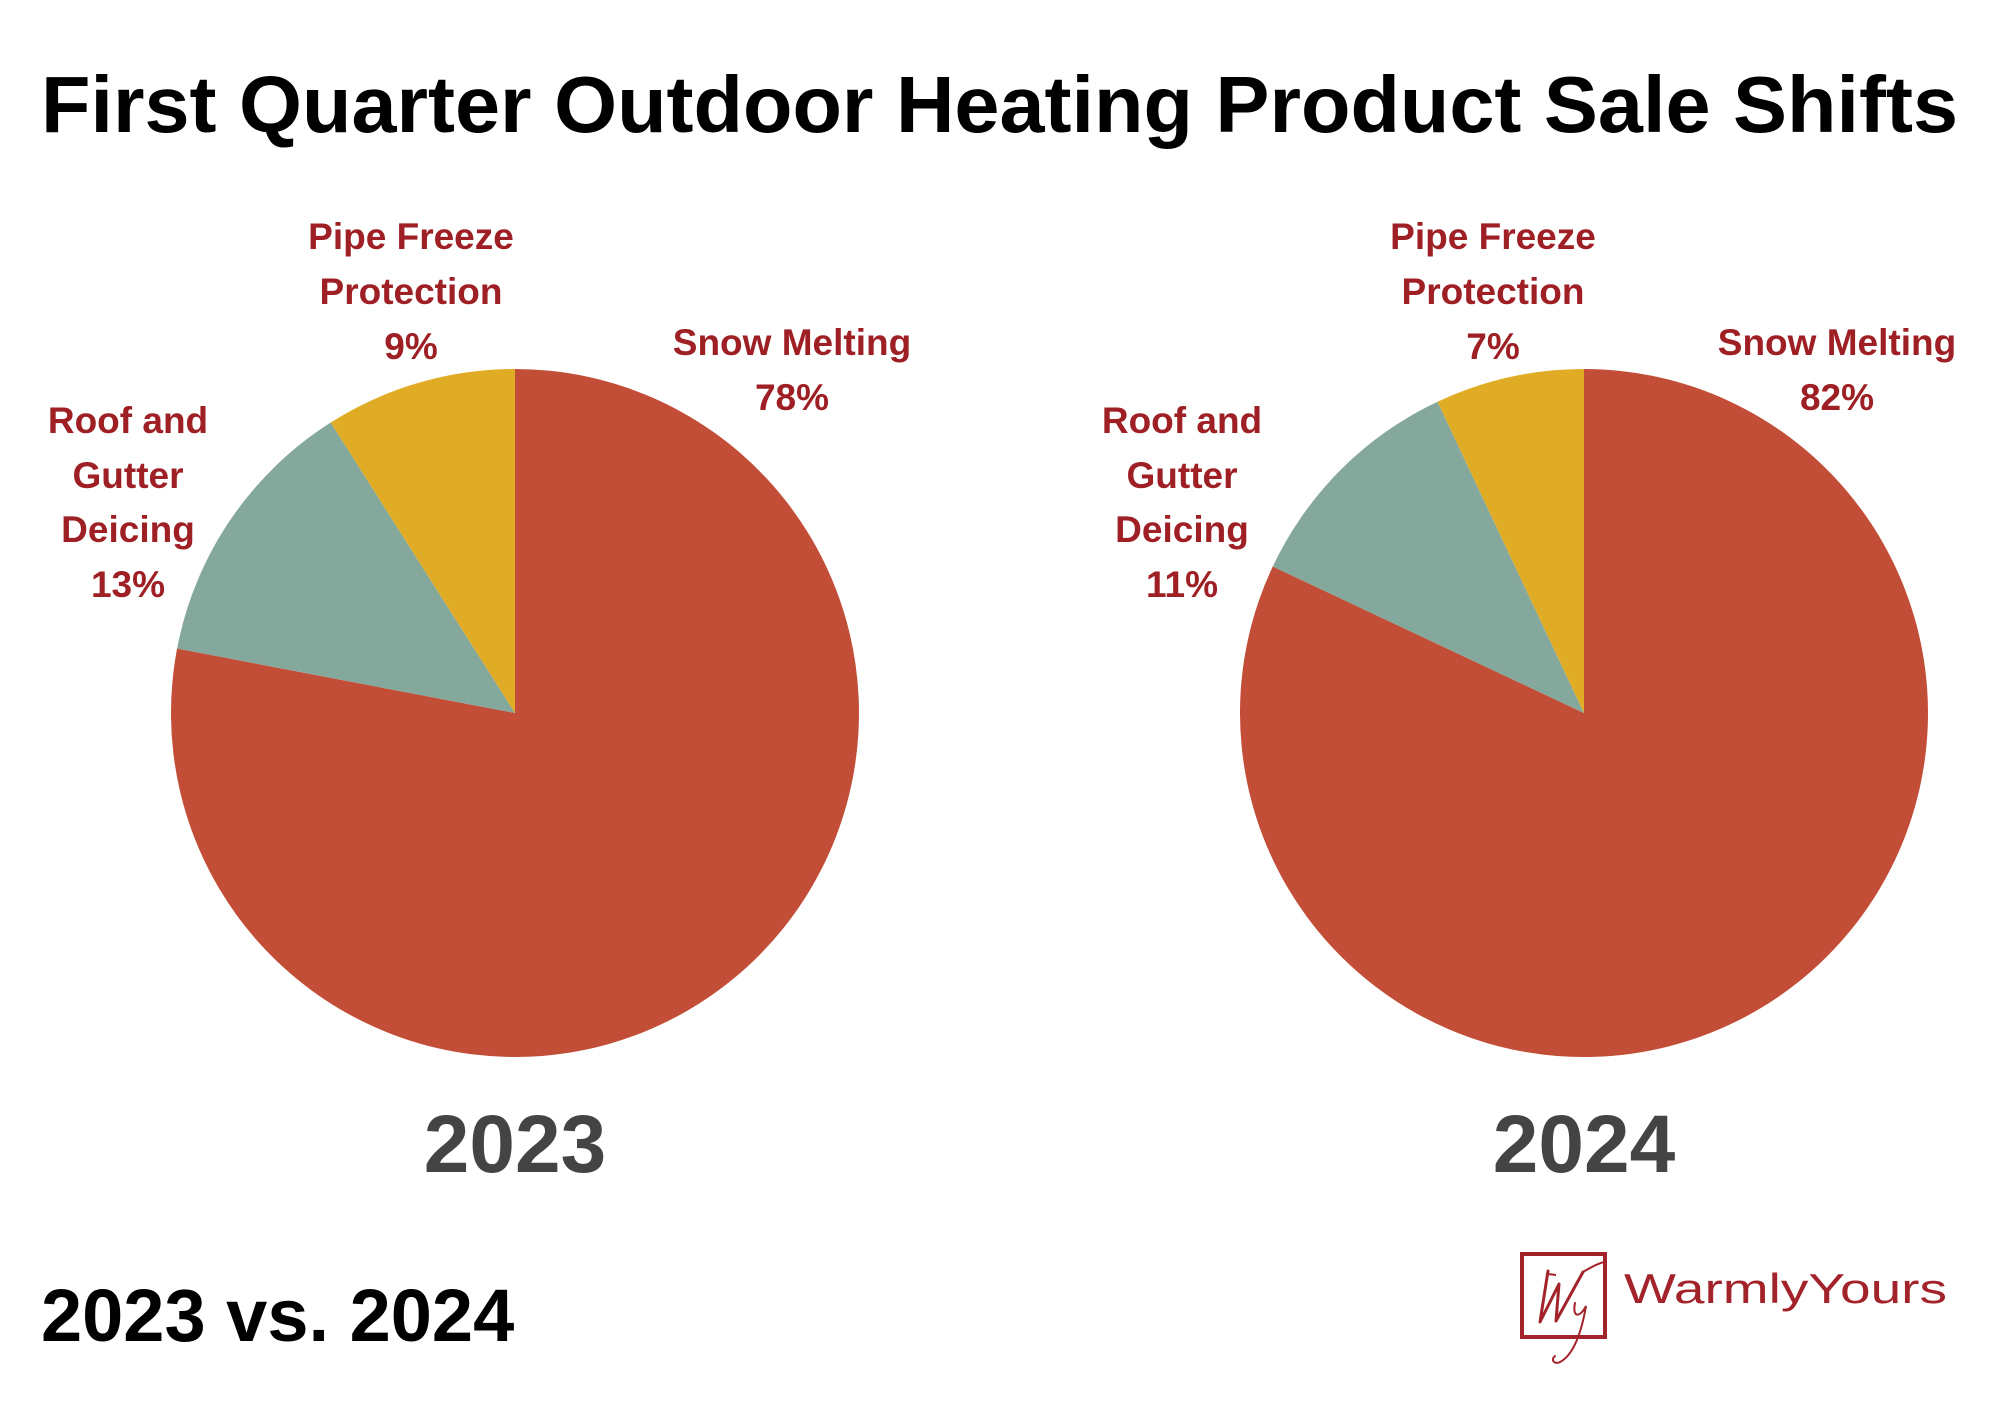 The width and height of the screenshot is (2000, 1414). Describe the element at coordinates (128, 584) in the screenshot. I see `label-value: 13%` at that location.